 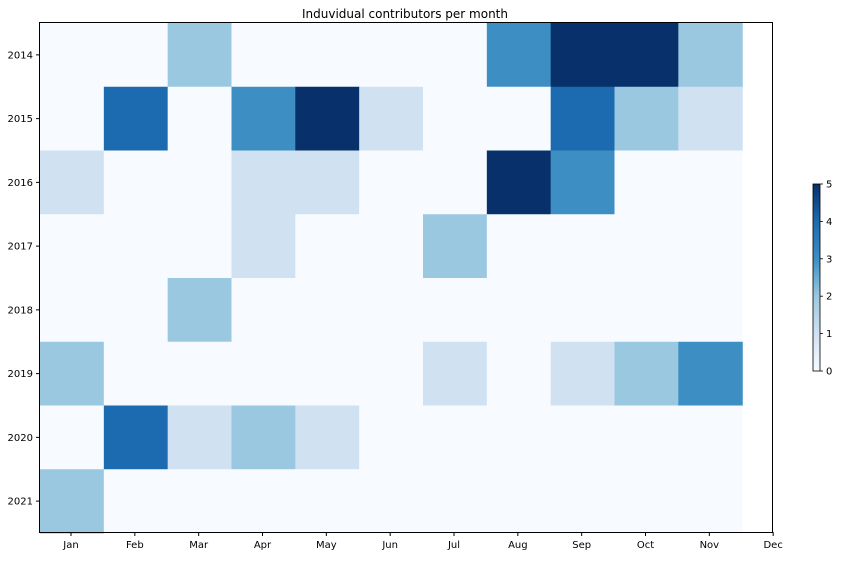 What do you see at coordinates (389, 545) in the screenshot?
I see `x-tick-label: Jun` at bounding box center [389, 545].